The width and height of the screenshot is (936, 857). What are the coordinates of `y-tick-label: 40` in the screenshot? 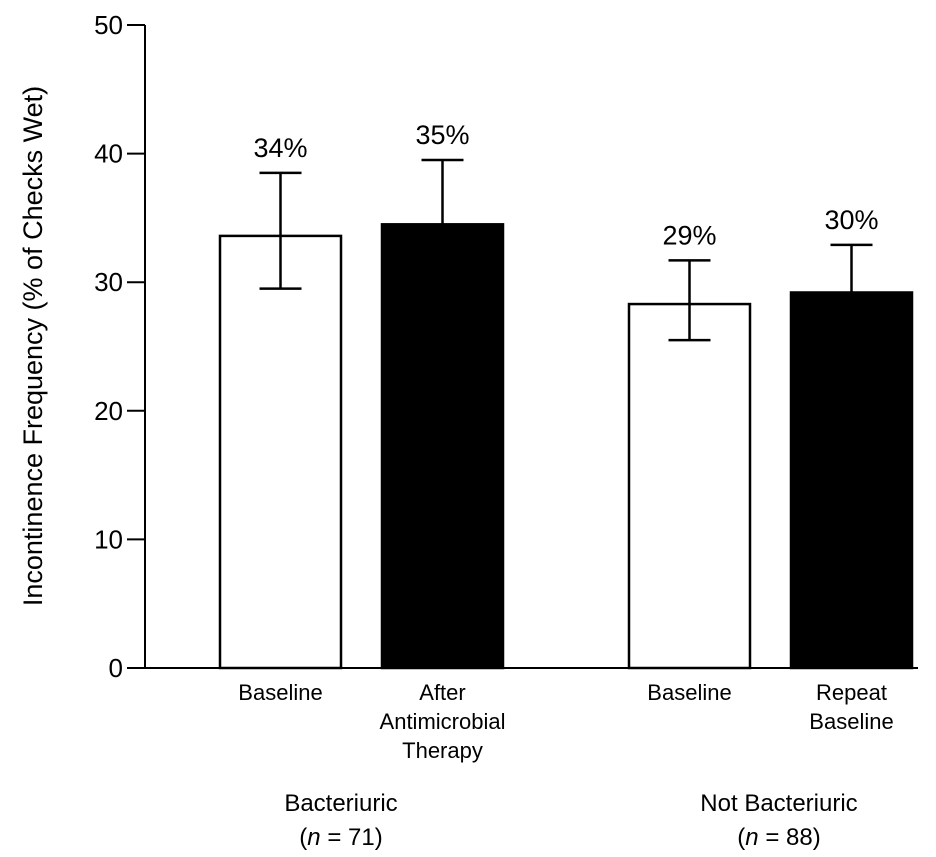 It's located at (108, 154).